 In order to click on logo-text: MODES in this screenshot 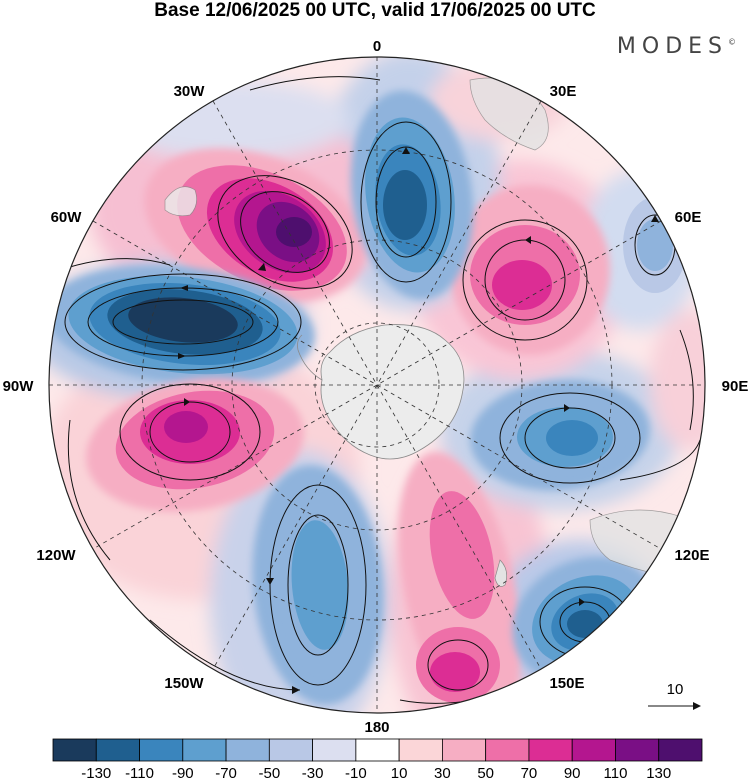, I will do `click(672, 46)`.